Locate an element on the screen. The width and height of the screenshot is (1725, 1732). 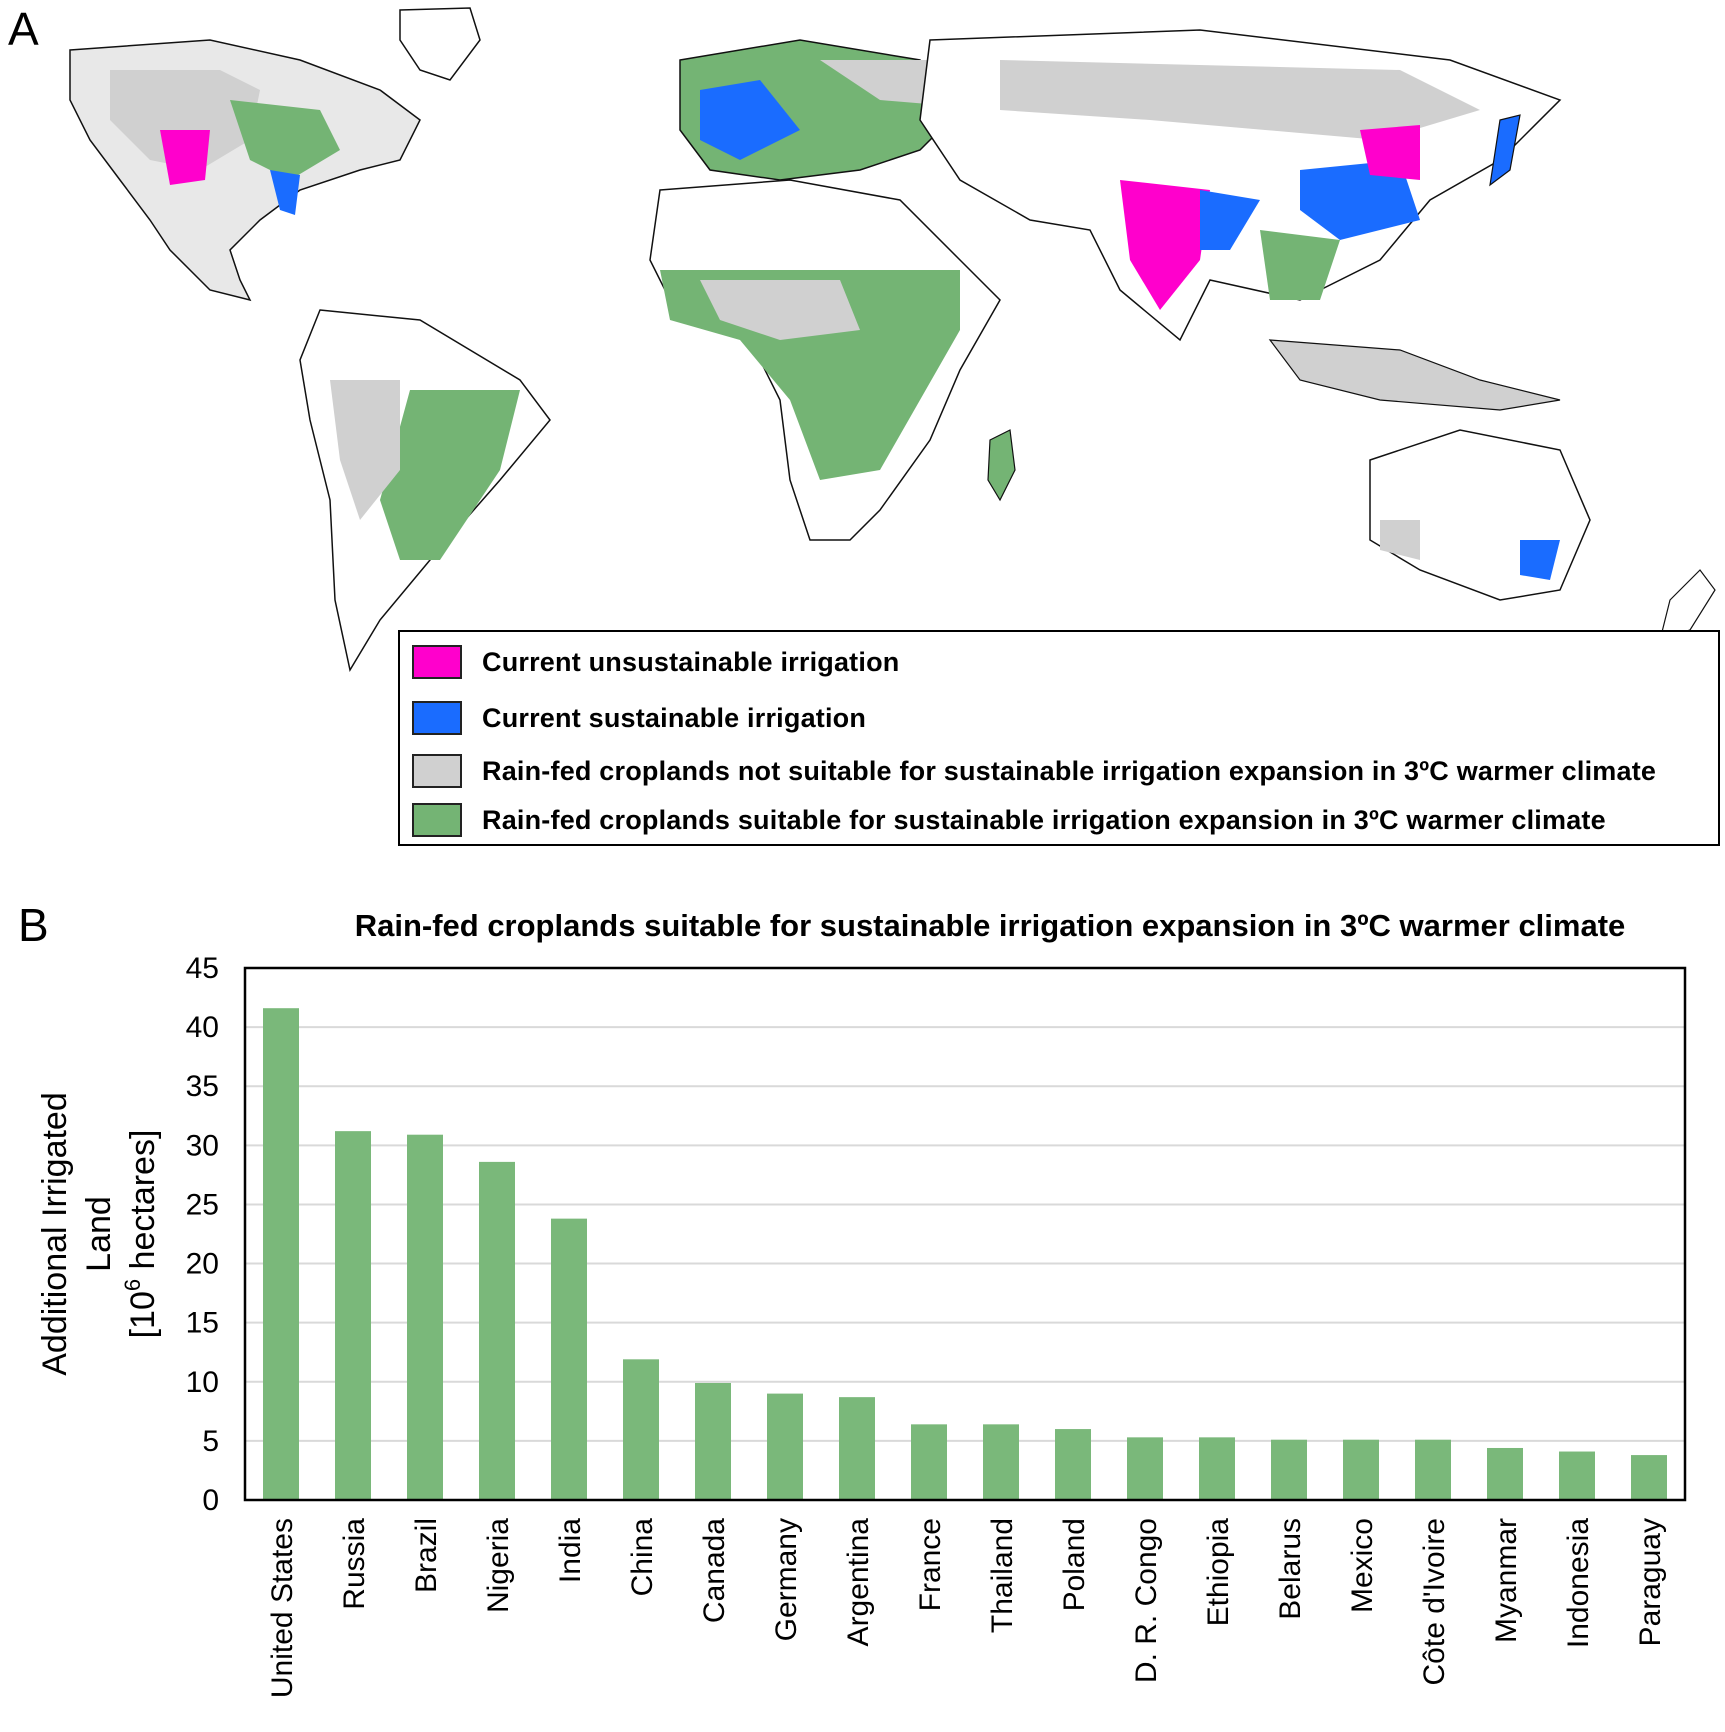
europe-sustainable is located at coordinates (750, 120).